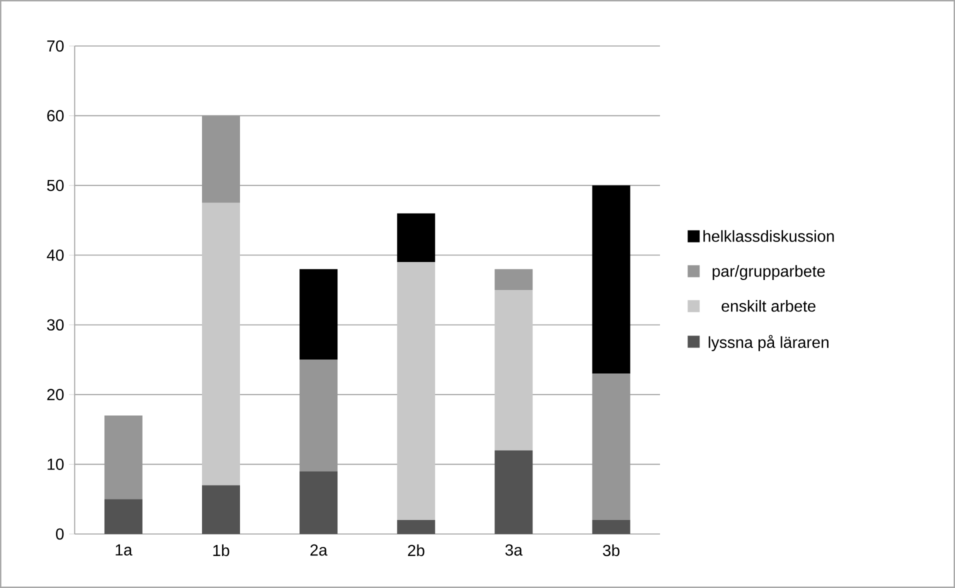 This screenshot has width=955, height=588. Describe the element at coordinates (514, 550) in the screenshot. I see `x-tick-label: 3a` at that location.